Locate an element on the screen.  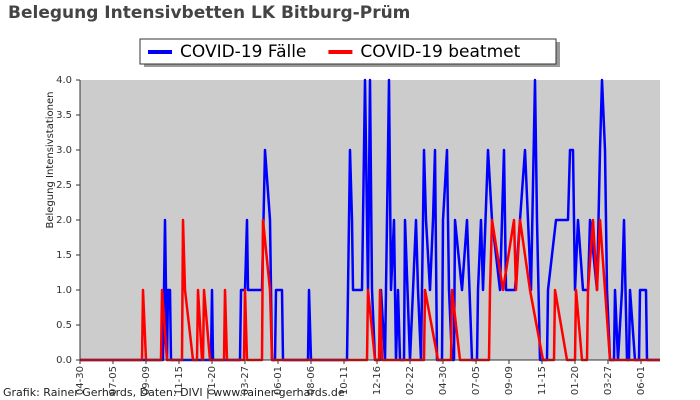
chart-title: Belegung Intensivbetten LK Bitburg-Prüm is located at coordinates (209, 13).